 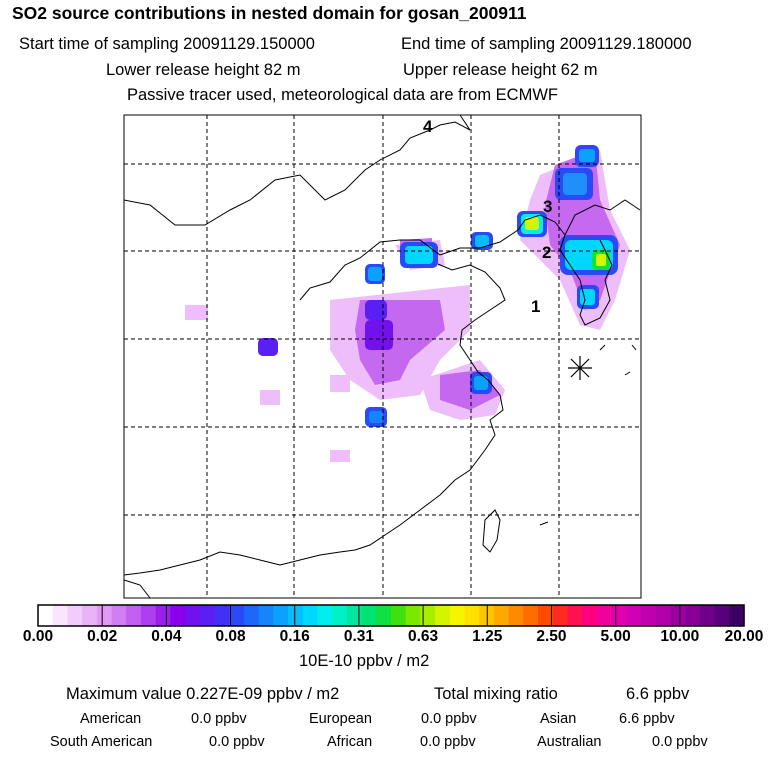 I want to click on colorbar-tick-label: 0.00, so click(x=38, y=636).